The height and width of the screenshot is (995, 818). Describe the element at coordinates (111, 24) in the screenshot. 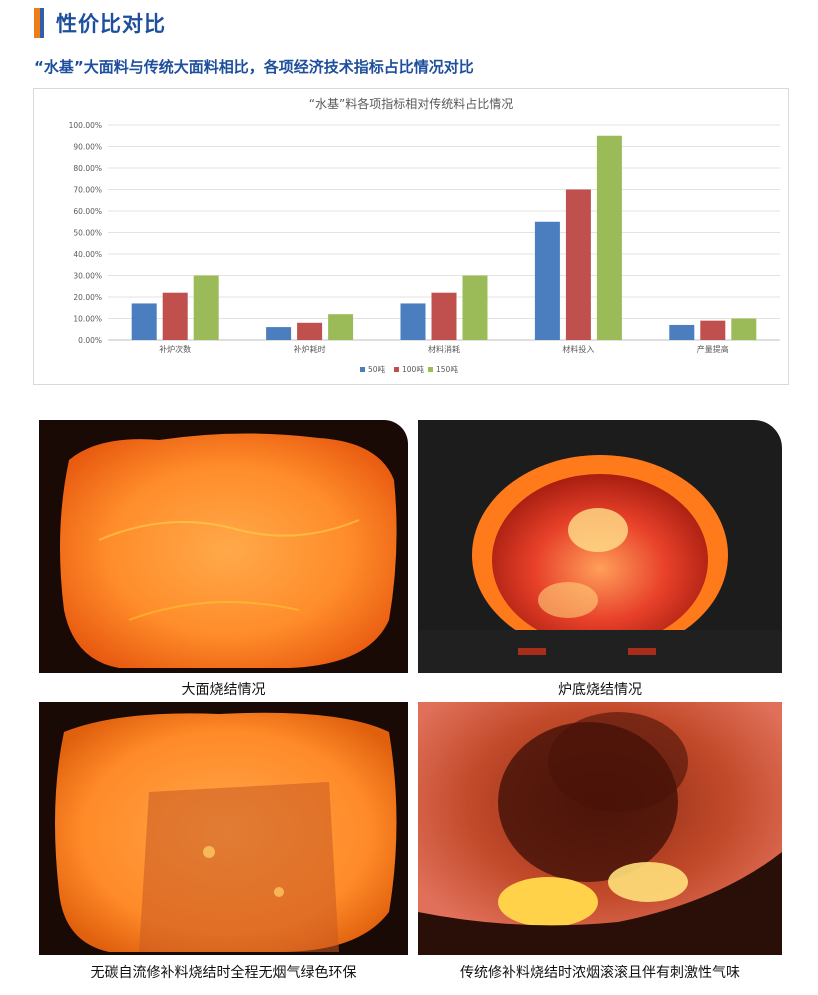

I see `section-title: 性价比对比` at that location.